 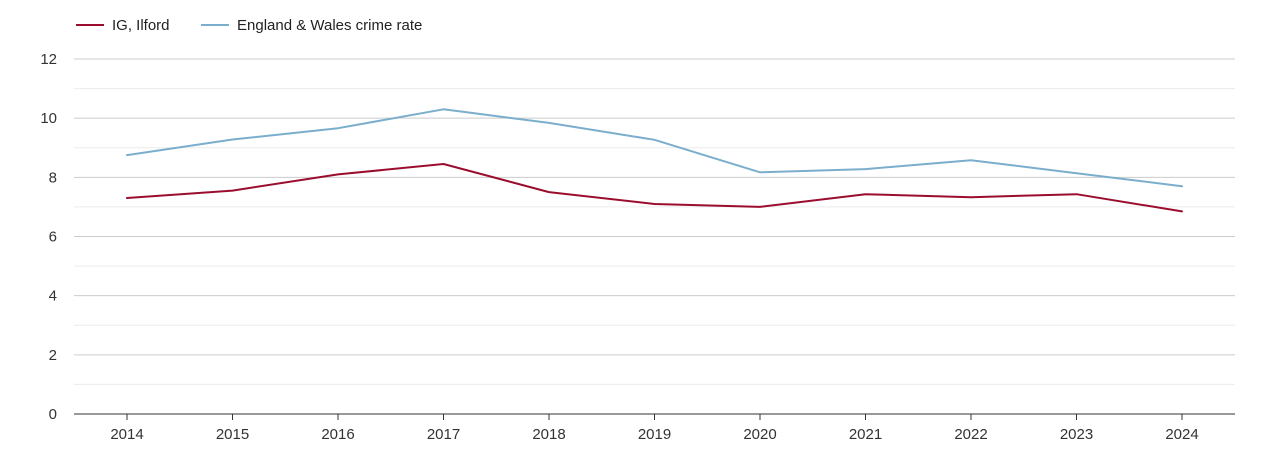 What do you see at coordinates (1181, 434) in the screenshot?
I see `x-tick-label-2024: 2024` at bounding box center [1181, 434].